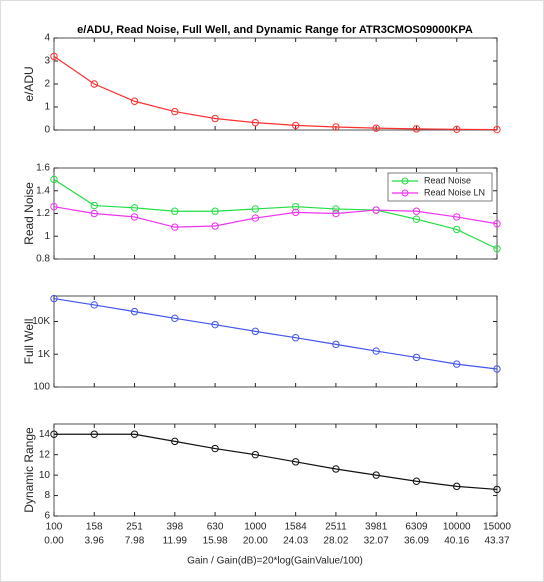  What do you see at coordinates (47, 516) in the screenshot?
I see `y-tick-label: 6` at bounding box center [47, 516].